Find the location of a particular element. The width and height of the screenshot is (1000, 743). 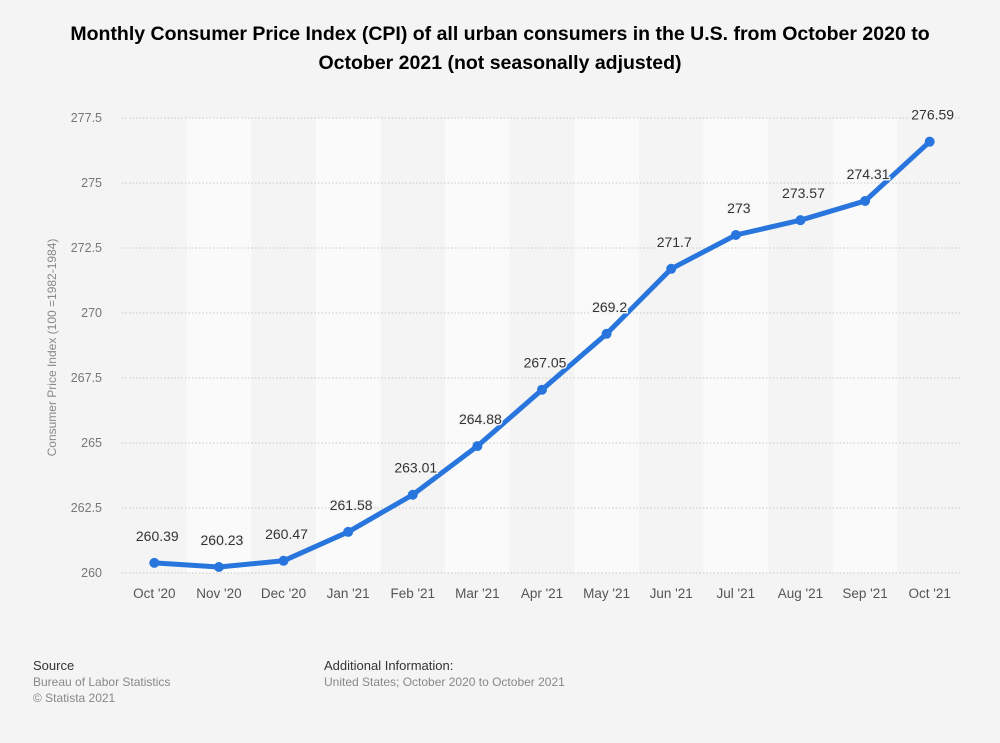

source-heading: Source is located at coordinates (54, 665).